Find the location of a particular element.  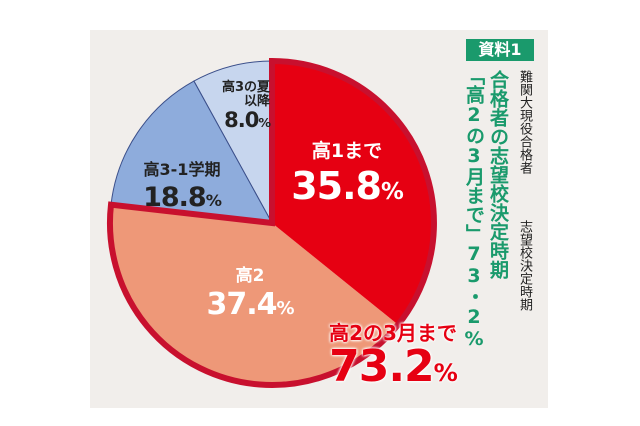

slice-label-q1: 高1まで 35.8% is located at coordinates (347, 174).